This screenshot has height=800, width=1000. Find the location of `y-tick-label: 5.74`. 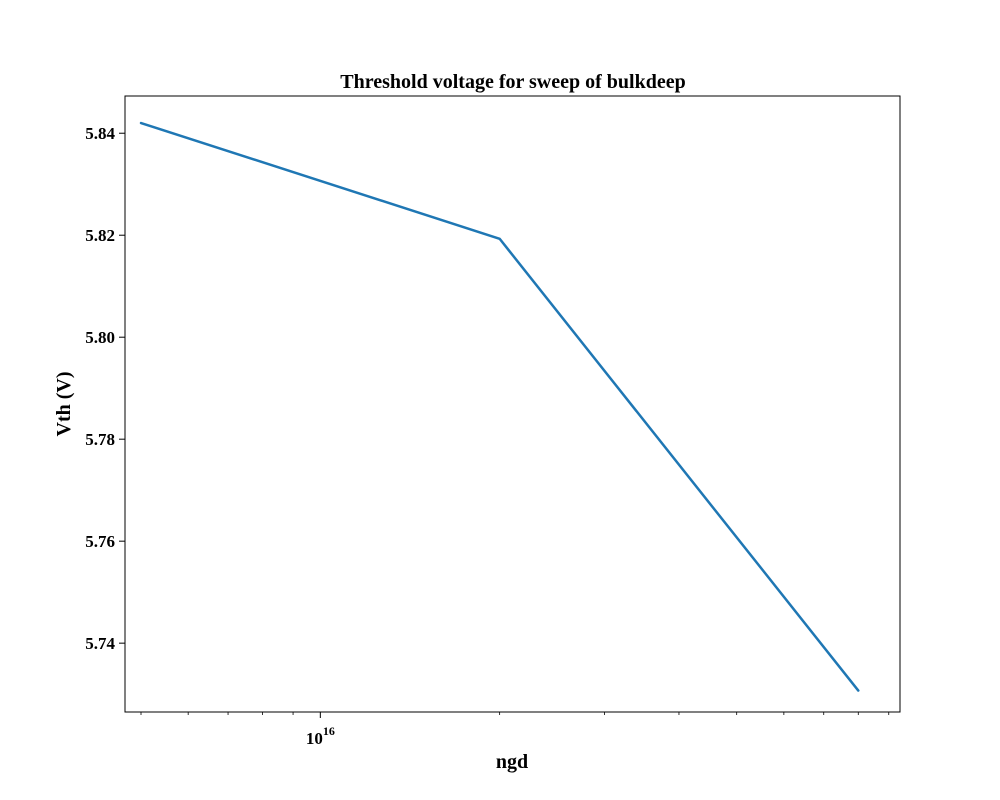

y-tick-label: 5.74 is located at coordinates (100, 643).